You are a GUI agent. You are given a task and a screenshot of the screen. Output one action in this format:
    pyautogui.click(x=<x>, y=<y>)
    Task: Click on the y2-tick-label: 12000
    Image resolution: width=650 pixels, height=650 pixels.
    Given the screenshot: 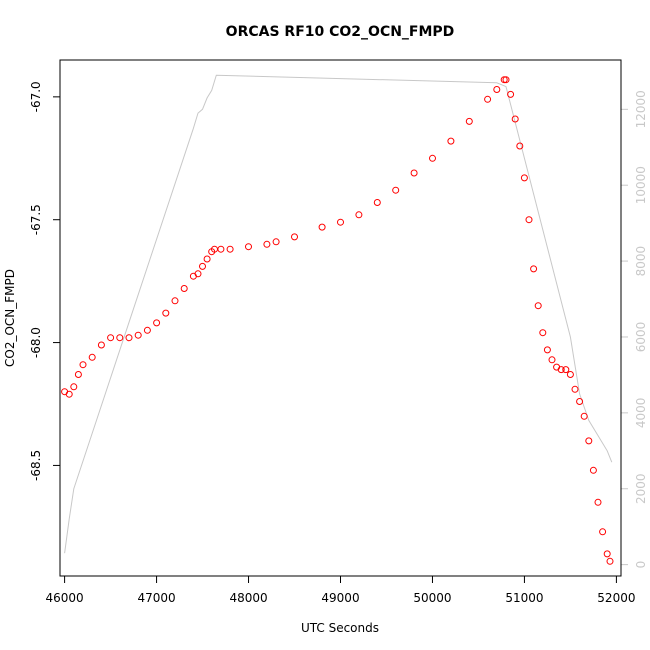 What is the action you would take?
    pyautogui.click(x=641, y=109)
    